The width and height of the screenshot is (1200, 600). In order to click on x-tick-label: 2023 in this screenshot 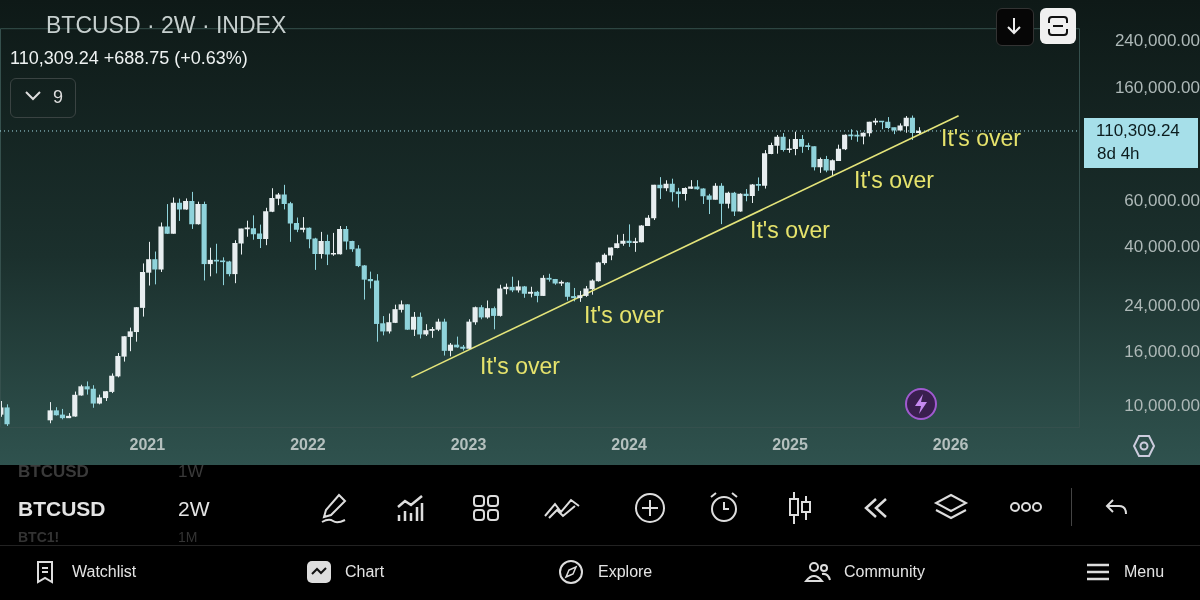, I will do `click(468, 445)`.